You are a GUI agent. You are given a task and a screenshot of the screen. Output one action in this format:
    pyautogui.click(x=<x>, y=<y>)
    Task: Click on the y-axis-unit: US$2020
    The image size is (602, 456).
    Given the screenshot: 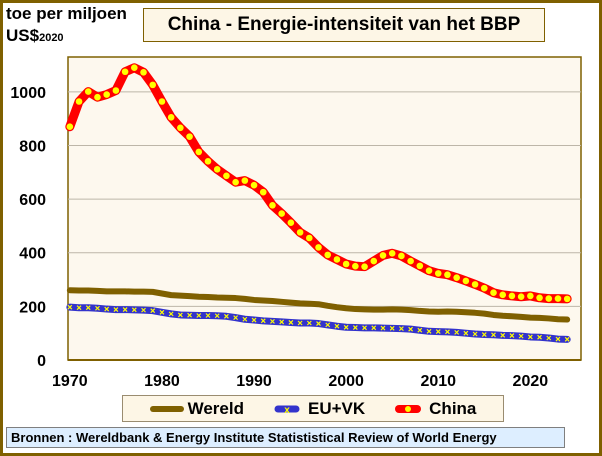 What is the action you would take?
    pyautogui.click(x=35, y=36)
    